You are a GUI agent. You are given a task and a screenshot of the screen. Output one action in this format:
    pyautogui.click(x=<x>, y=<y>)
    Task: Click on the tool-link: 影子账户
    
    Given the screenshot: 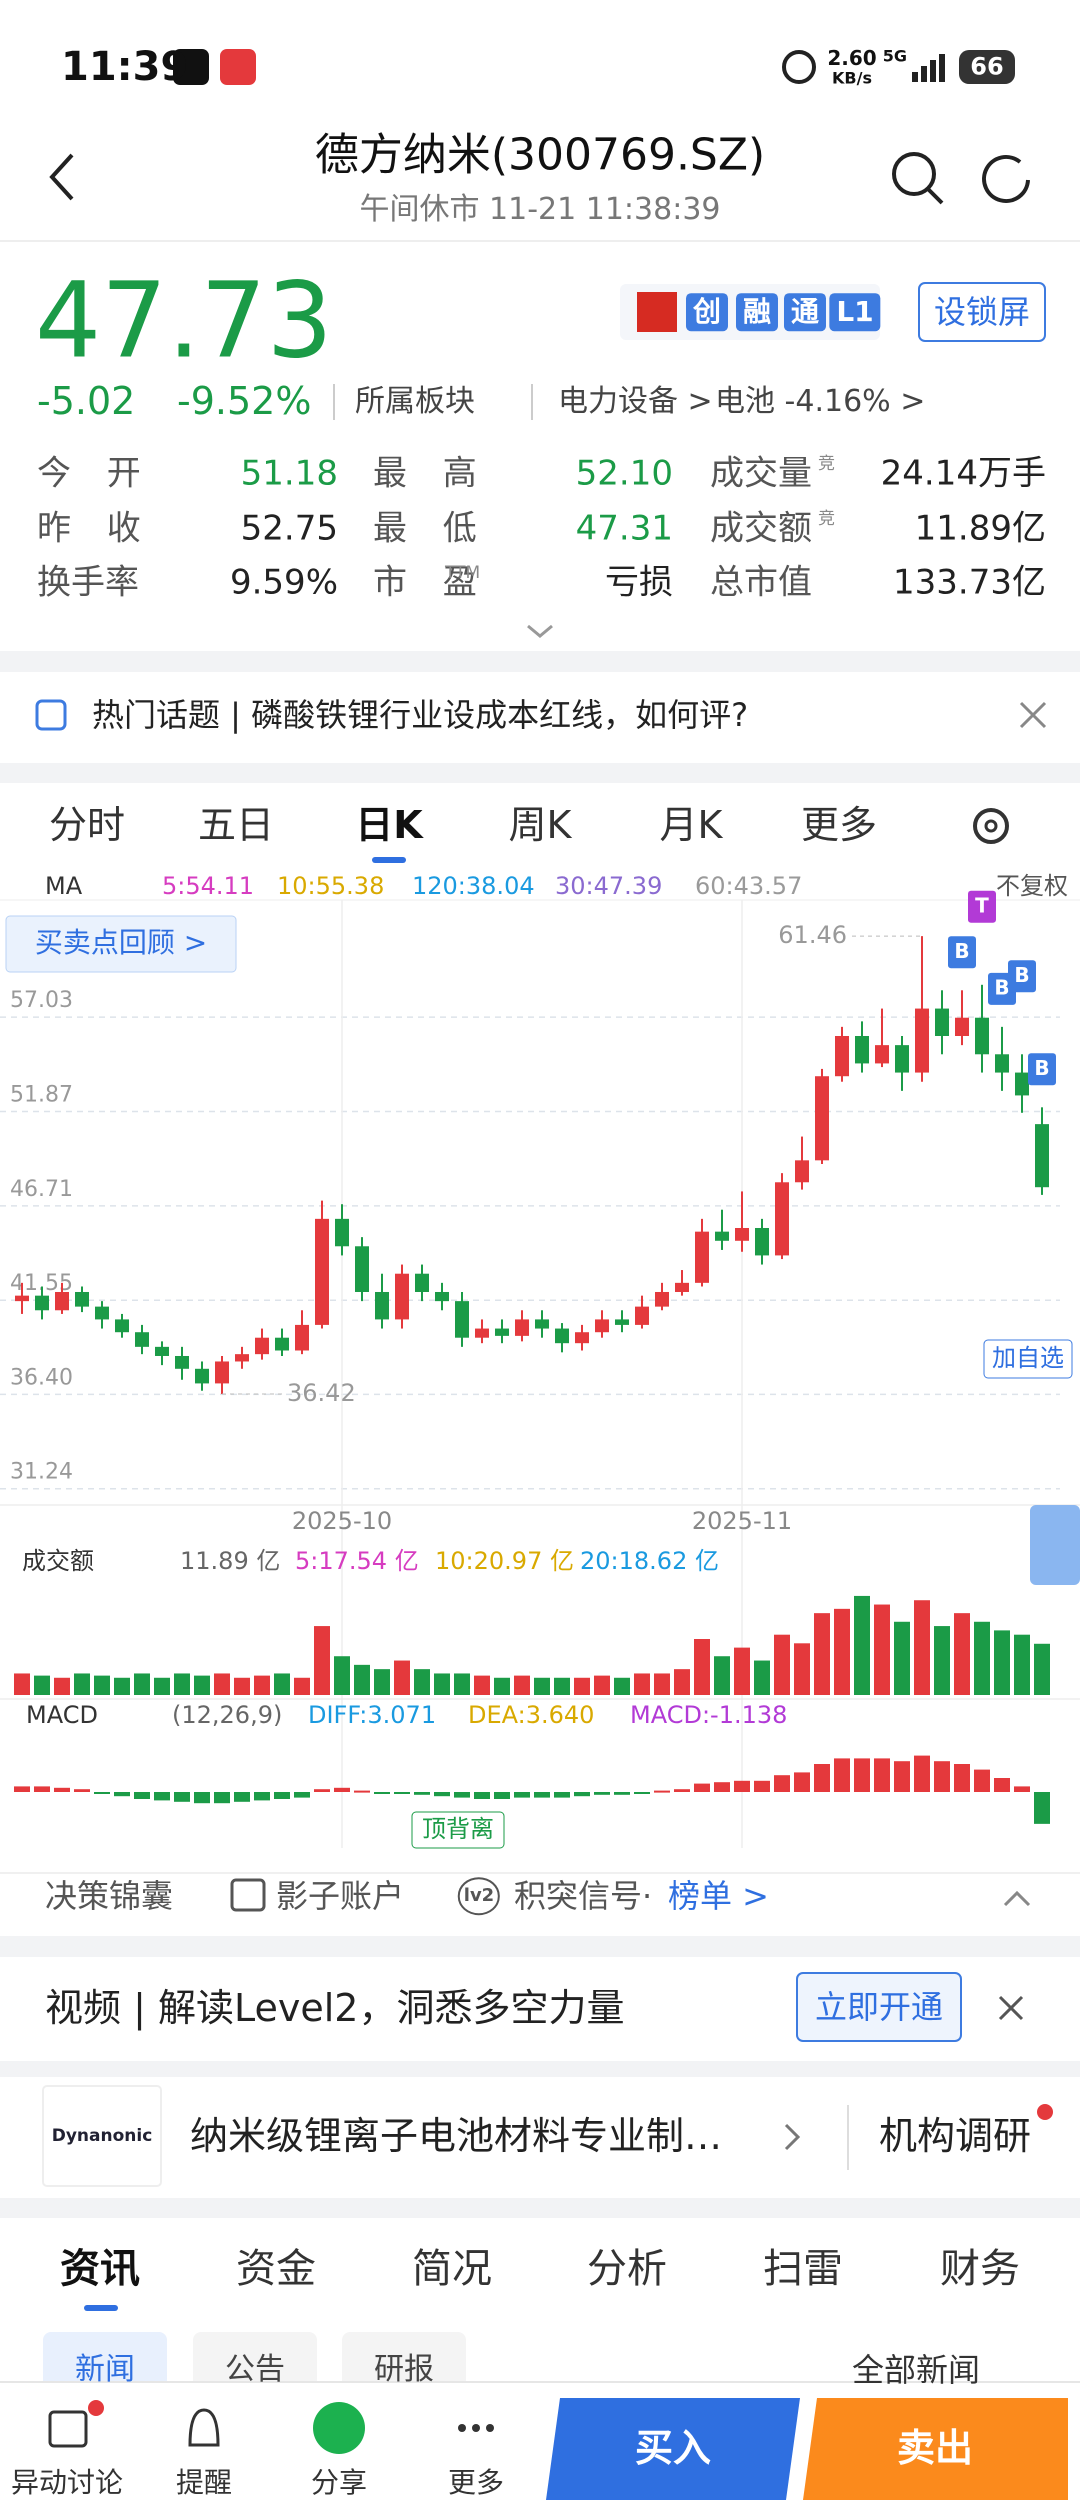 What is the action you would take?
    pyautogui.click(x=340, y=1895)
    